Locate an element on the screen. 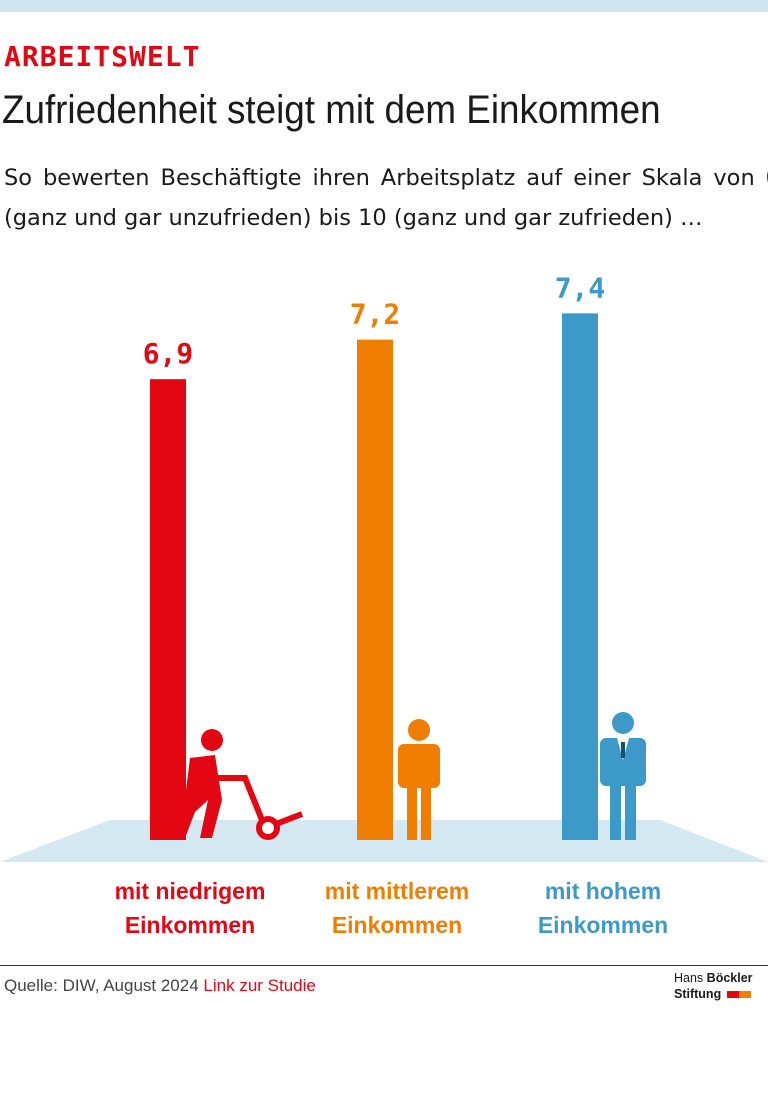  logo-text: Böckler is located at coordinates (729, 978).